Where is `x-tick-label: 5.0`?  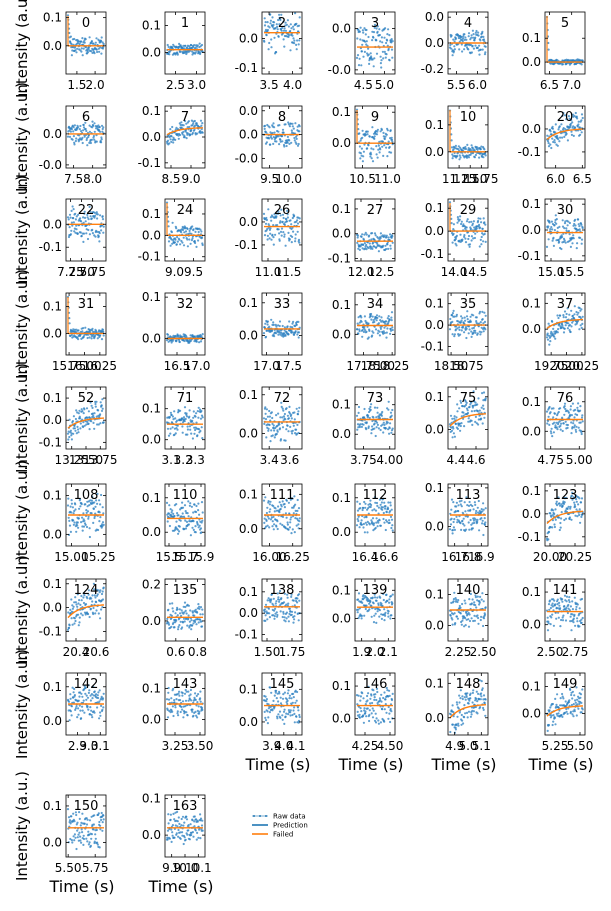 x-tick-label: 5.0 is located at coordinates (384, 85).